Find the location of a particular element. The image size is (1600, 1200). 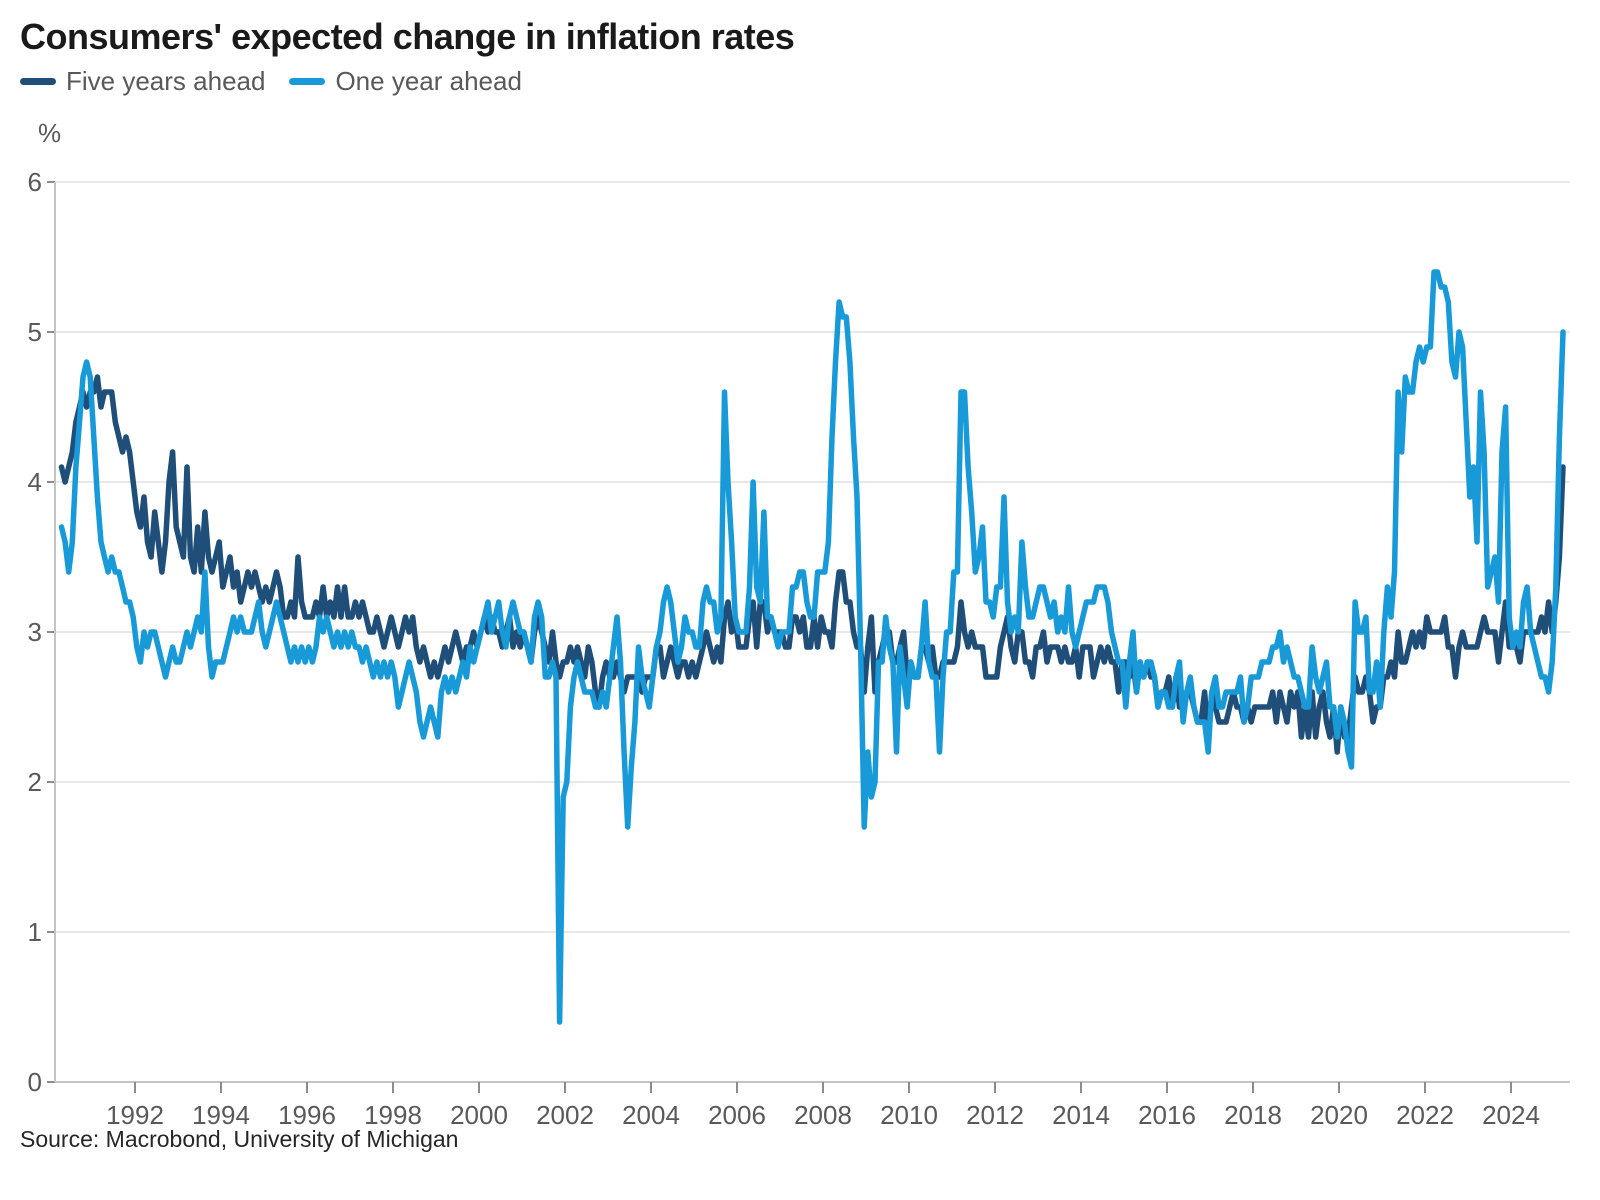

y-axis-label: 6 is located at coordinates (35, 182).